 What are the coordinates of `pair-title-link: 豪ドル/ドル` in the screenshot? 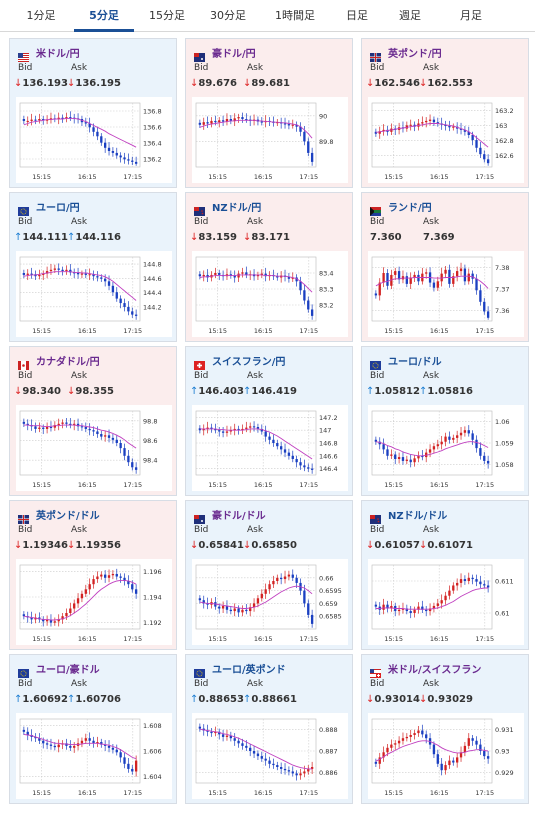 It's located at (239, 516).